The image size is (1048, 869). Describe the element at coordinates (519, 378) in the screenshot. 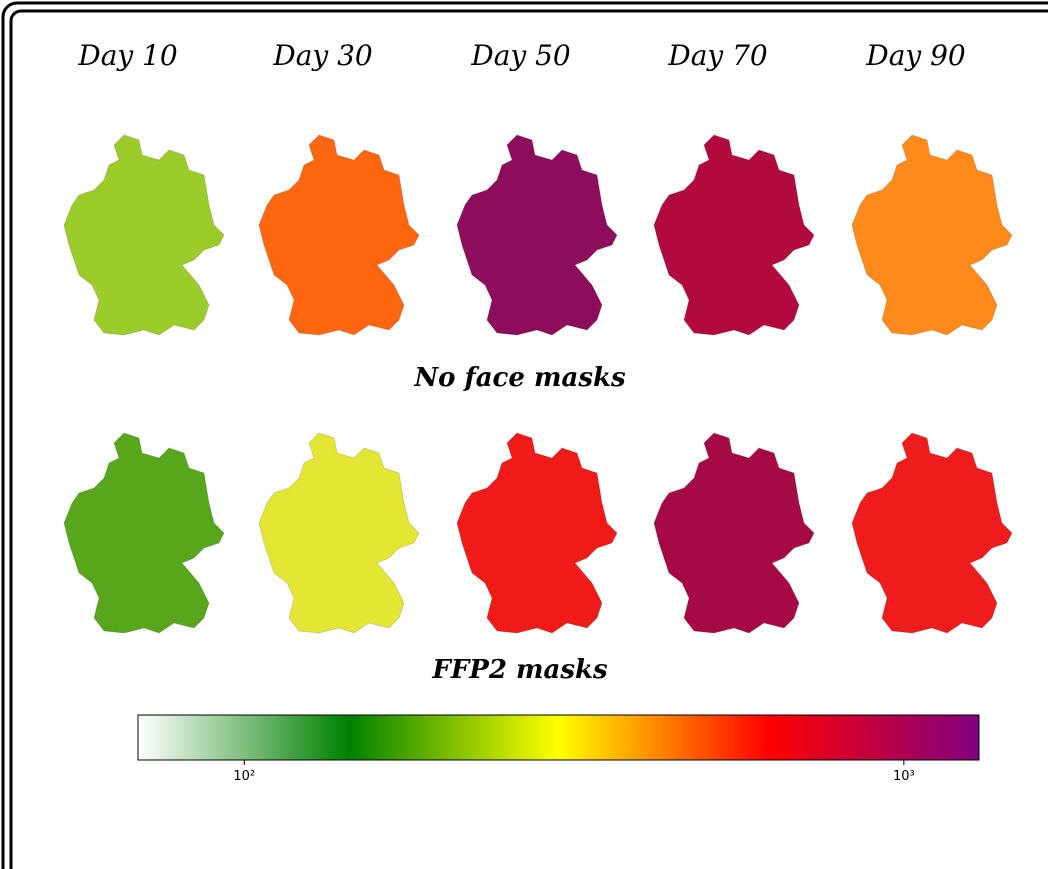

I see `row-label: No face masks` at that location.